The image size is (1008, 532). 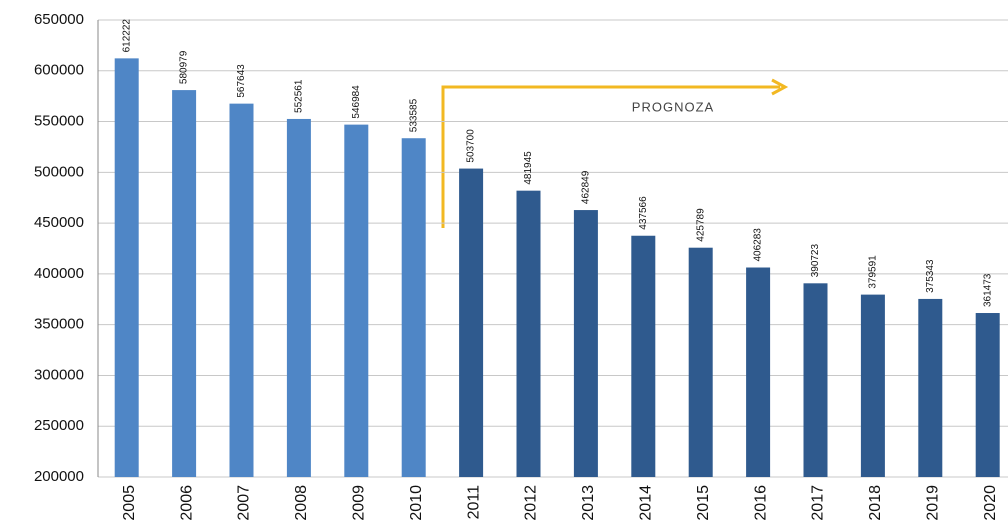 What do you see at coordinates (588, 503) in the screenshot?
I see `x-tick-label: 2013` at bounding box center [588, 503].